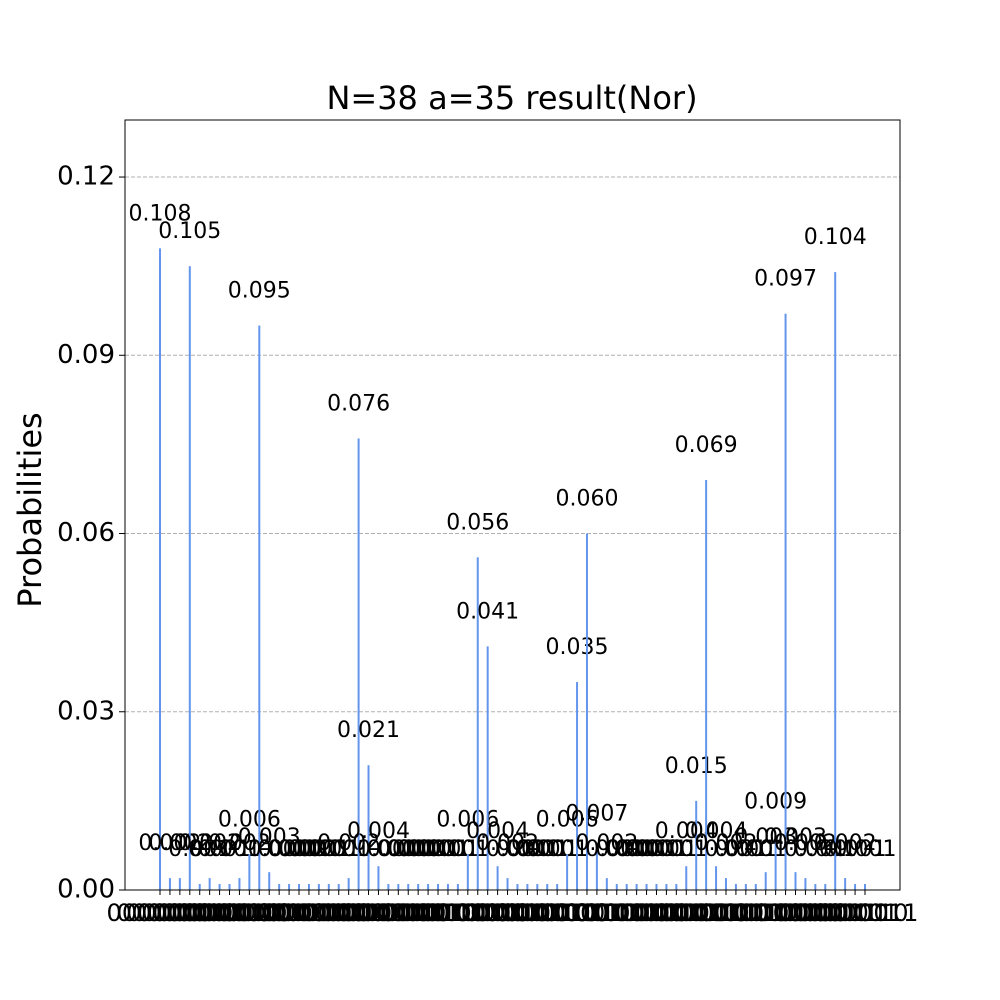  Describe the element at coordinates (86, 355) in the screenshot. I see `y-tick-label: 0.09` at that location.